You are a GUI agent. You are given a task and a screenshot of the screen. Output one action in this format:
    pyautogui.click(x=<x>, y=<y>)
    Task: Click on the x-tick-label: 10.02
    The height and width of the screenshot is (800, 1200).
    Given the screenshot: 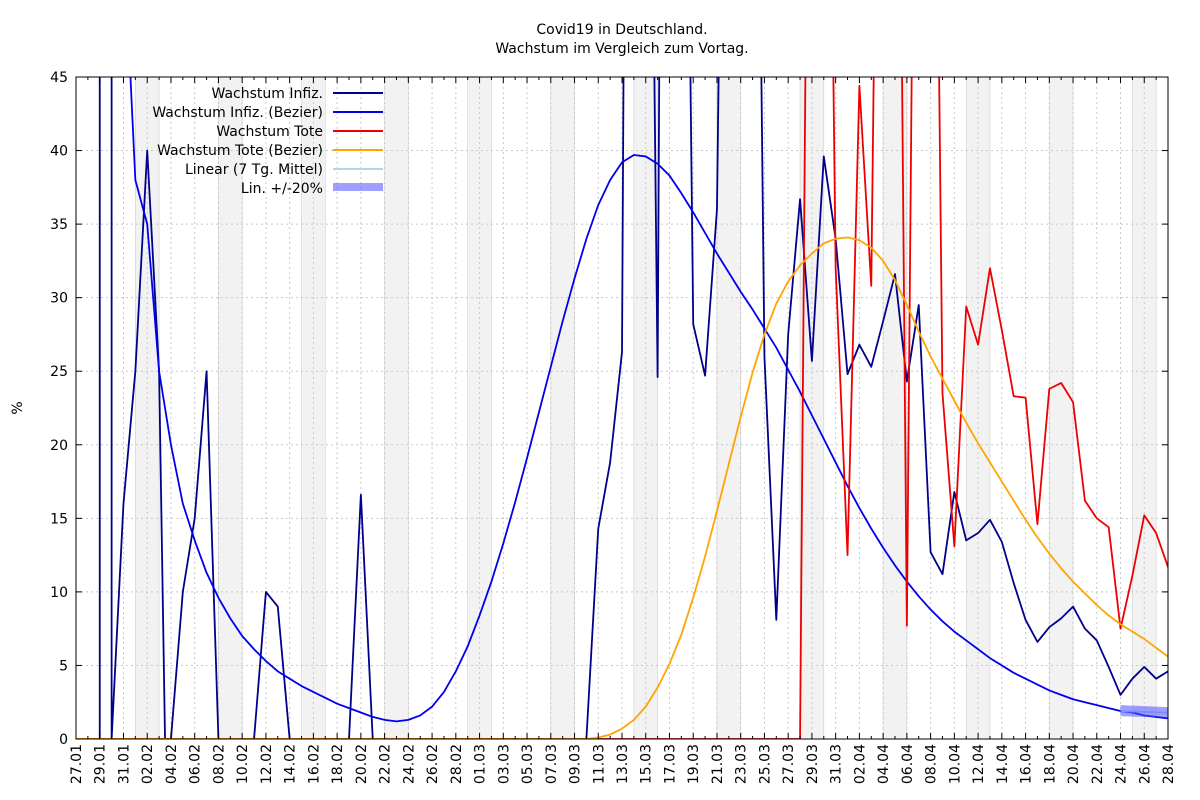 What is the action you would take?
    pyautogui.click(x=243, y=764)
    